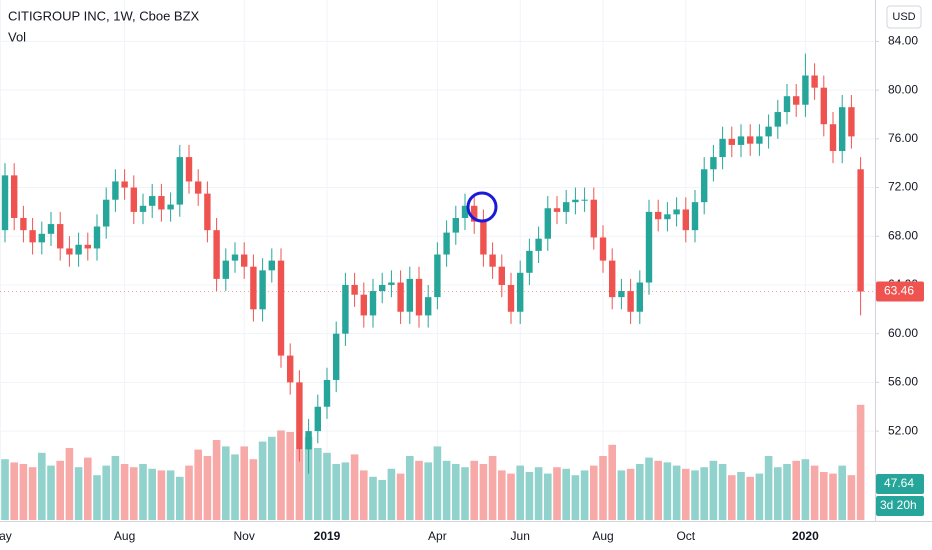 The width and height of the screenshot is (932, 550). What do you see at coordinates (899, 483) in the screenshot?
I see `volume-label: 47.64` at bounding box center [899, 483].